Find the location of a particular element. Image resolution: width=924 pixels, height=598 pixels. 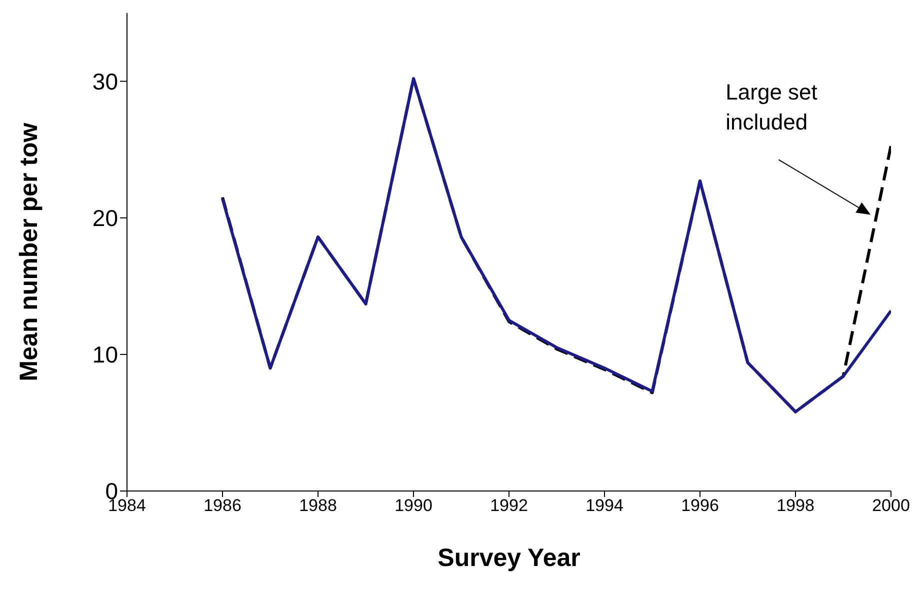

x-tick-label: 1990 is located at coordinates (413, 506).